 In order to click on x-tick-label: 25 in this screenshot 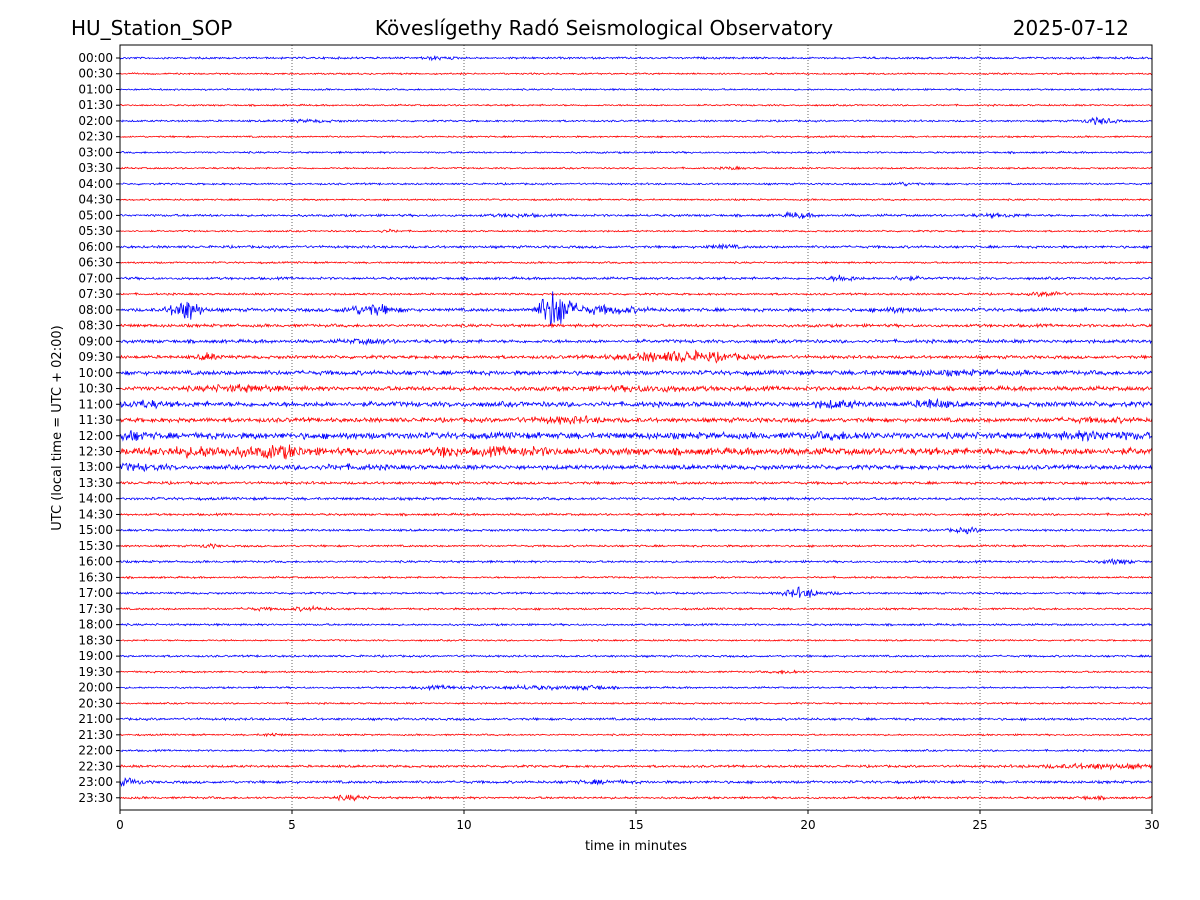, I will do `click(979, 825)`.